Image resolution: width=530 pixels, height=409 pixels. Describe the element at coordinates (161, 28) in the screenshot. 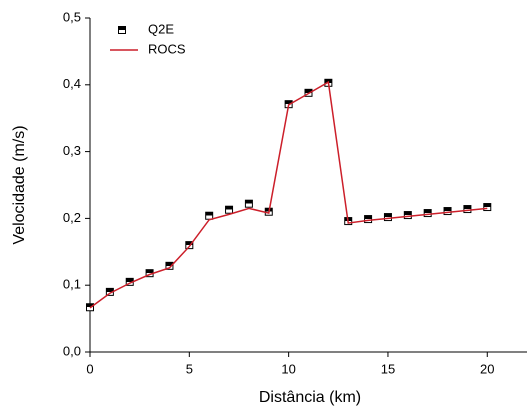

I see `legend-label: Q2E` at that location.